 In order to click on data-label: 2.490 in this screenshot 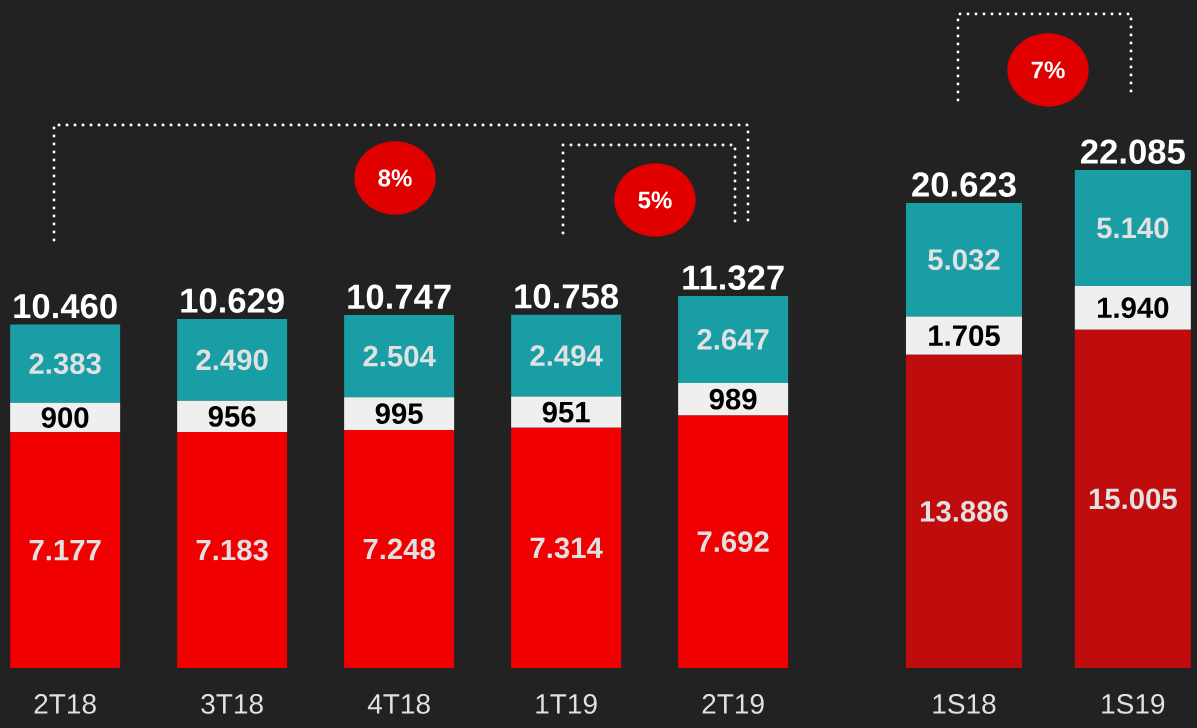, I will do `click(232, 360)`.